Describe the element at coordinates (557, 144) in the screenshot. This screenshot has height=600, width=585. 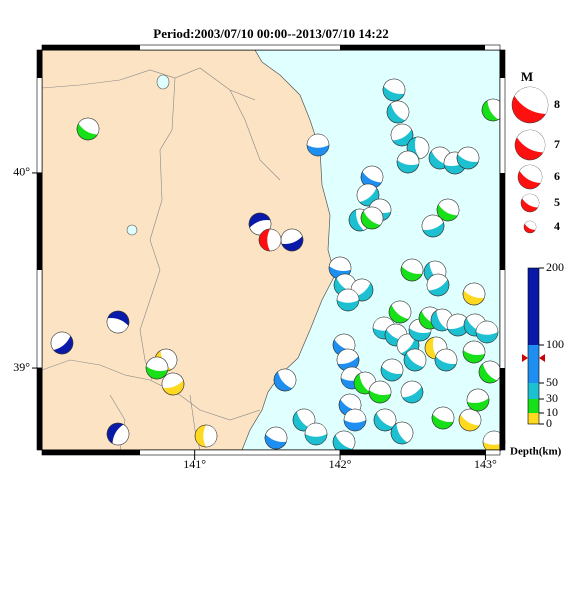
I see `legend-label: 7` at that location.